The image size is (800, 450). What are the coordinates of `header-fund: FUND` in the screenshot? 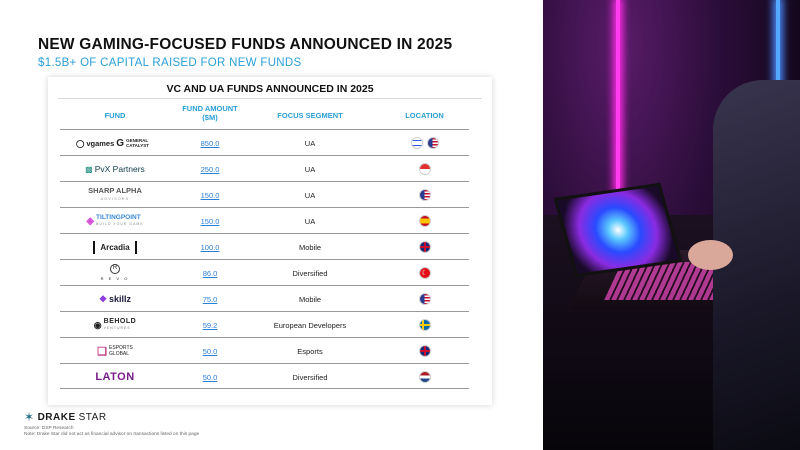 It's located at (115, 115).